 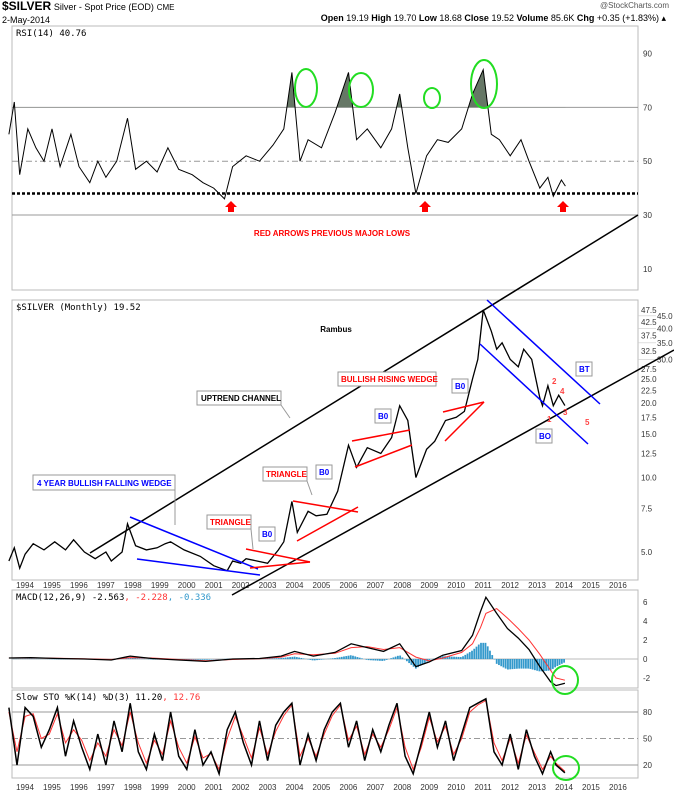 I want to click on description: Silver - Spot Price (EOD), so click(x=103, y=7).